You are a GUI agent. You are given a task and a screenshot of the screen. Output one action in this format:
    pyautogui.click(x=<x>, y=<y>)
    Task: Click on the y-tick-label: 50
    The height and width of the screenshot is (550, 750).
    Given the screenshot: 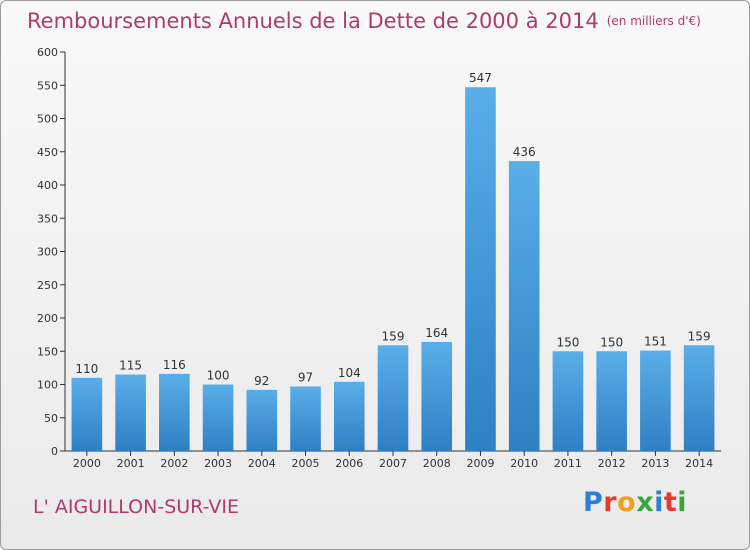 What is the action you would take?
    pyautogui.click(x=51, y=418)
    